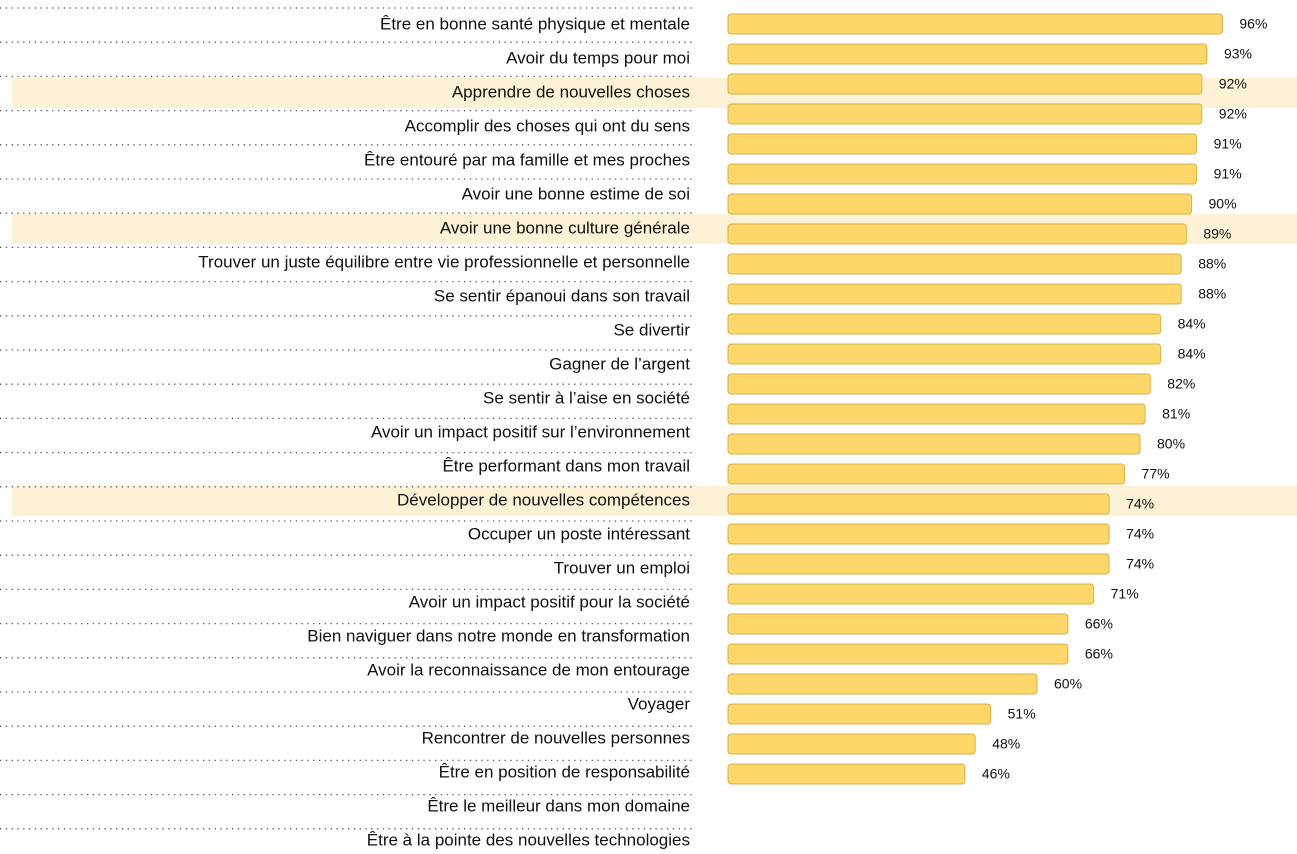  Describe the element at coordinates (1181, 384) in the screenshot. I see `value-label: 82%` at that location.